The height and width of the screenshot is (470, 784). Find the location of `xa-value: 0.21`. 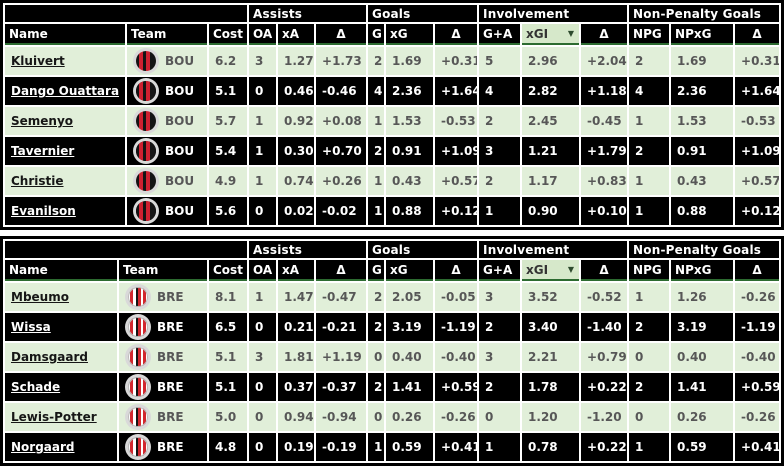

xa-value: 0.21 is located at coordinates (296, 327).